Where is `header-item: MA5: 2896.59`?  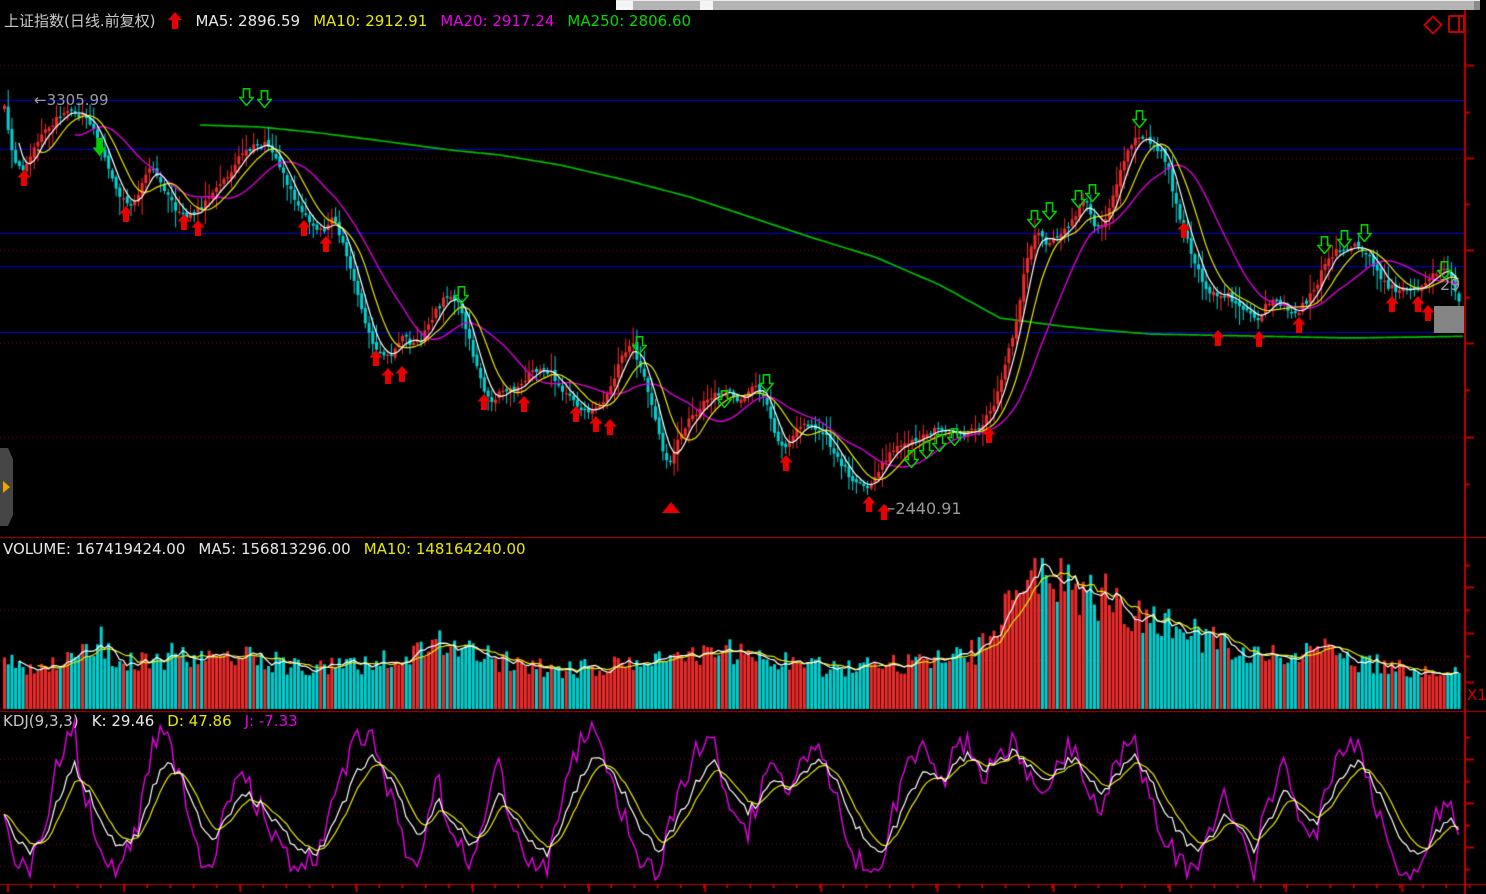 header-item: MA5: 2896.59 is located at coordinates (248, 20).